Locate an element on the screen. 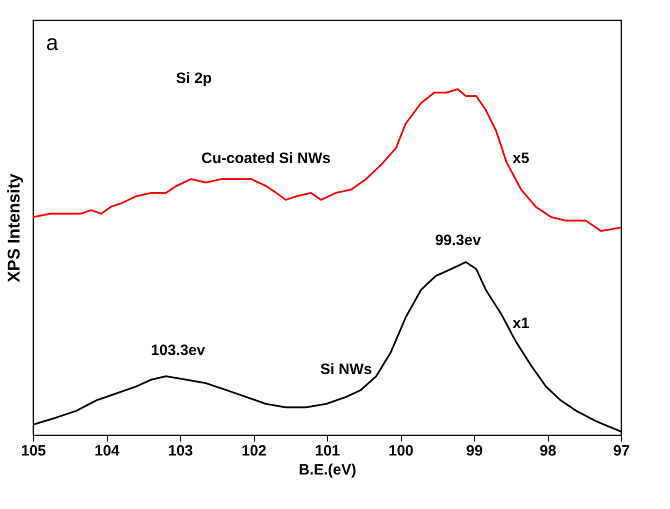 This screenshot has height=509, width=670. x-tick-label: 98 is located at coordinates (548, 451).